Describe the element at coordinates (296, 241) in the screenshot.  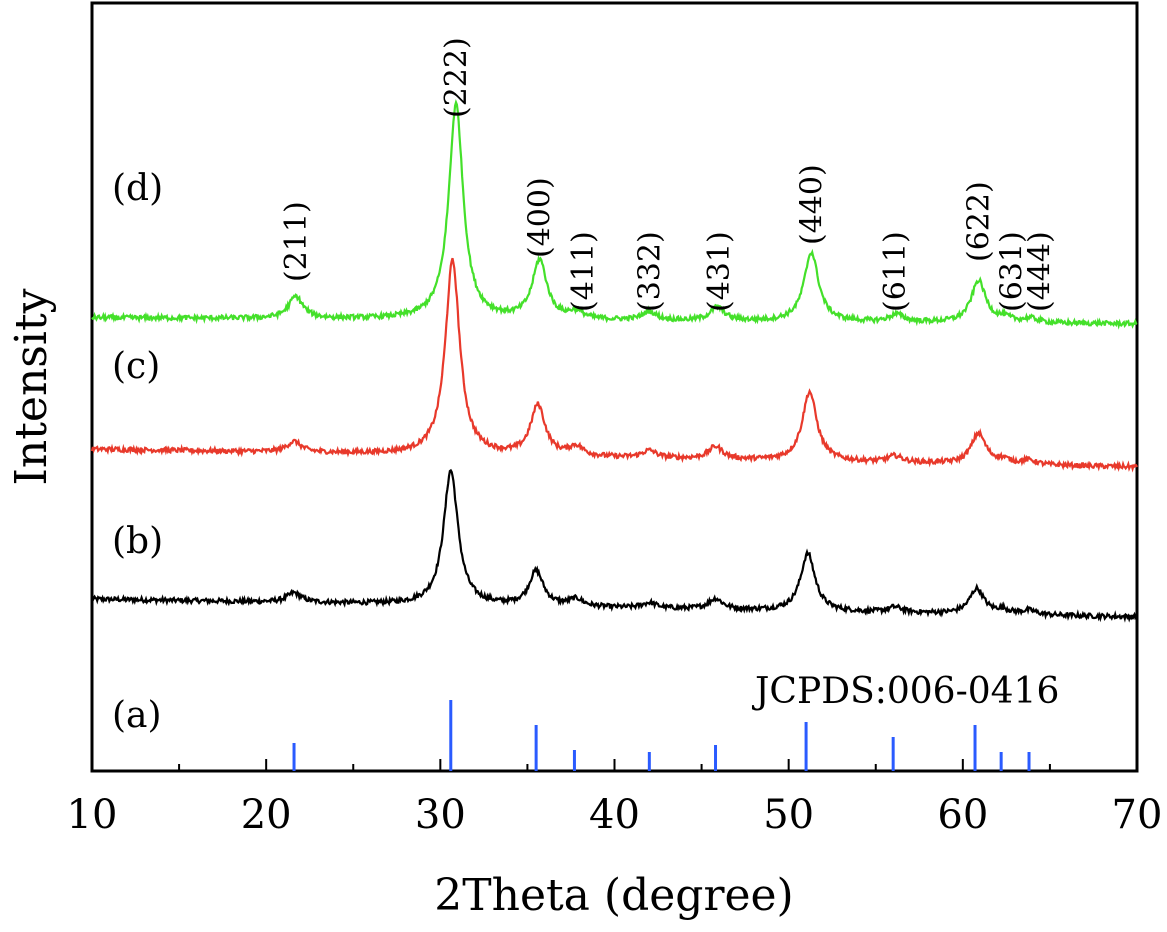
I see `peak-label: (211)` at that location.